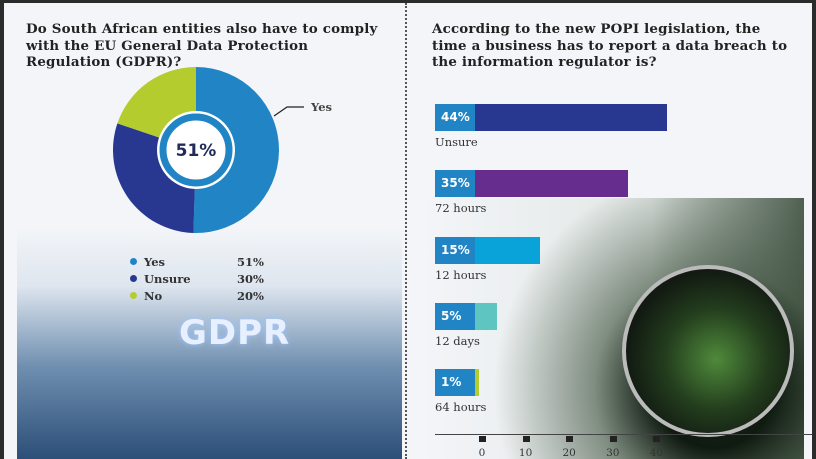 Image resolution: width=816 pixels, height=459 pixels. I want to click on x-tick-label: 0, so click(482, 453).